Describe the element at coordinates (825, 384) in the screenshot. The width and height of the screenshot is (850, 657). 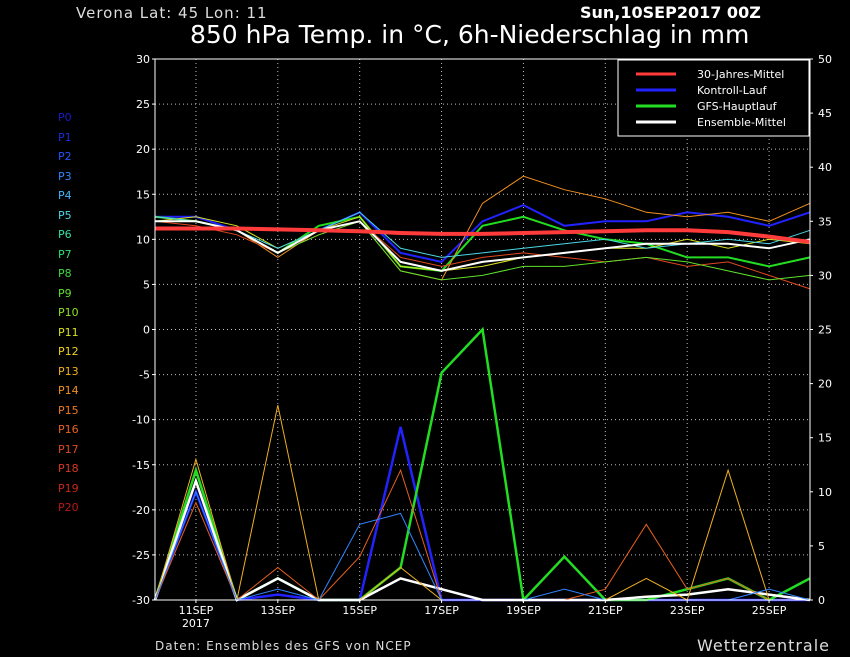
I see `y-right-tick-label: 20` at that location.